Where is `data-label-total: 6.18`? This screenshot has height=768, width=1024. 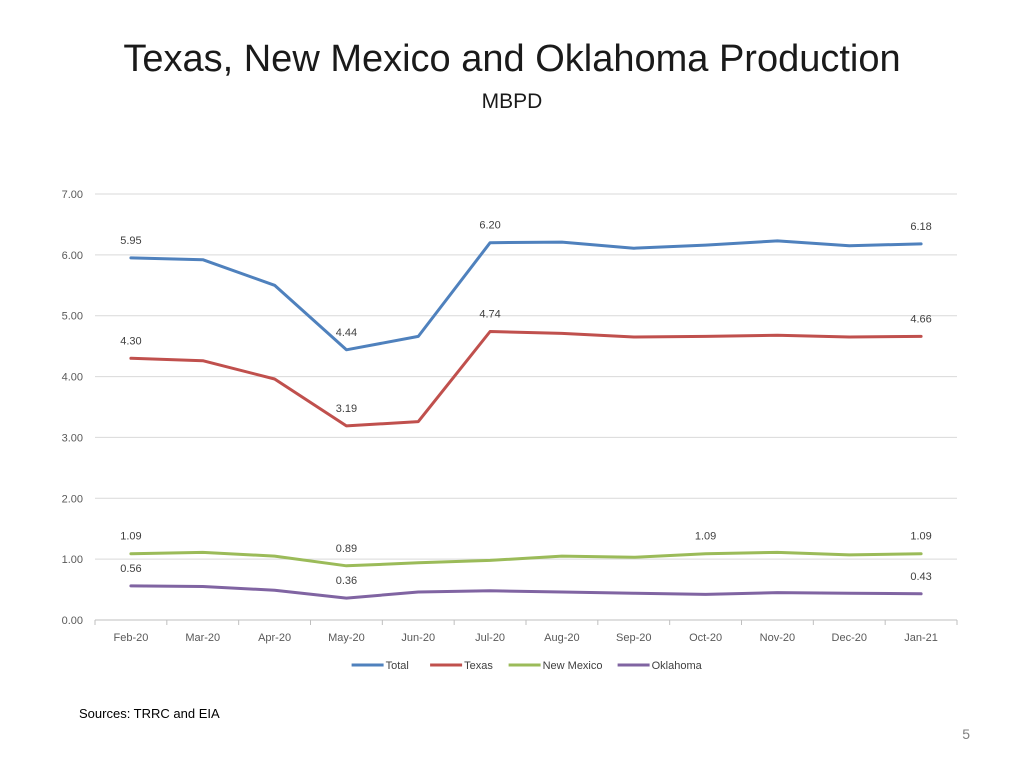
data-label-total: 6.18 is located at coordinates (920, 227).